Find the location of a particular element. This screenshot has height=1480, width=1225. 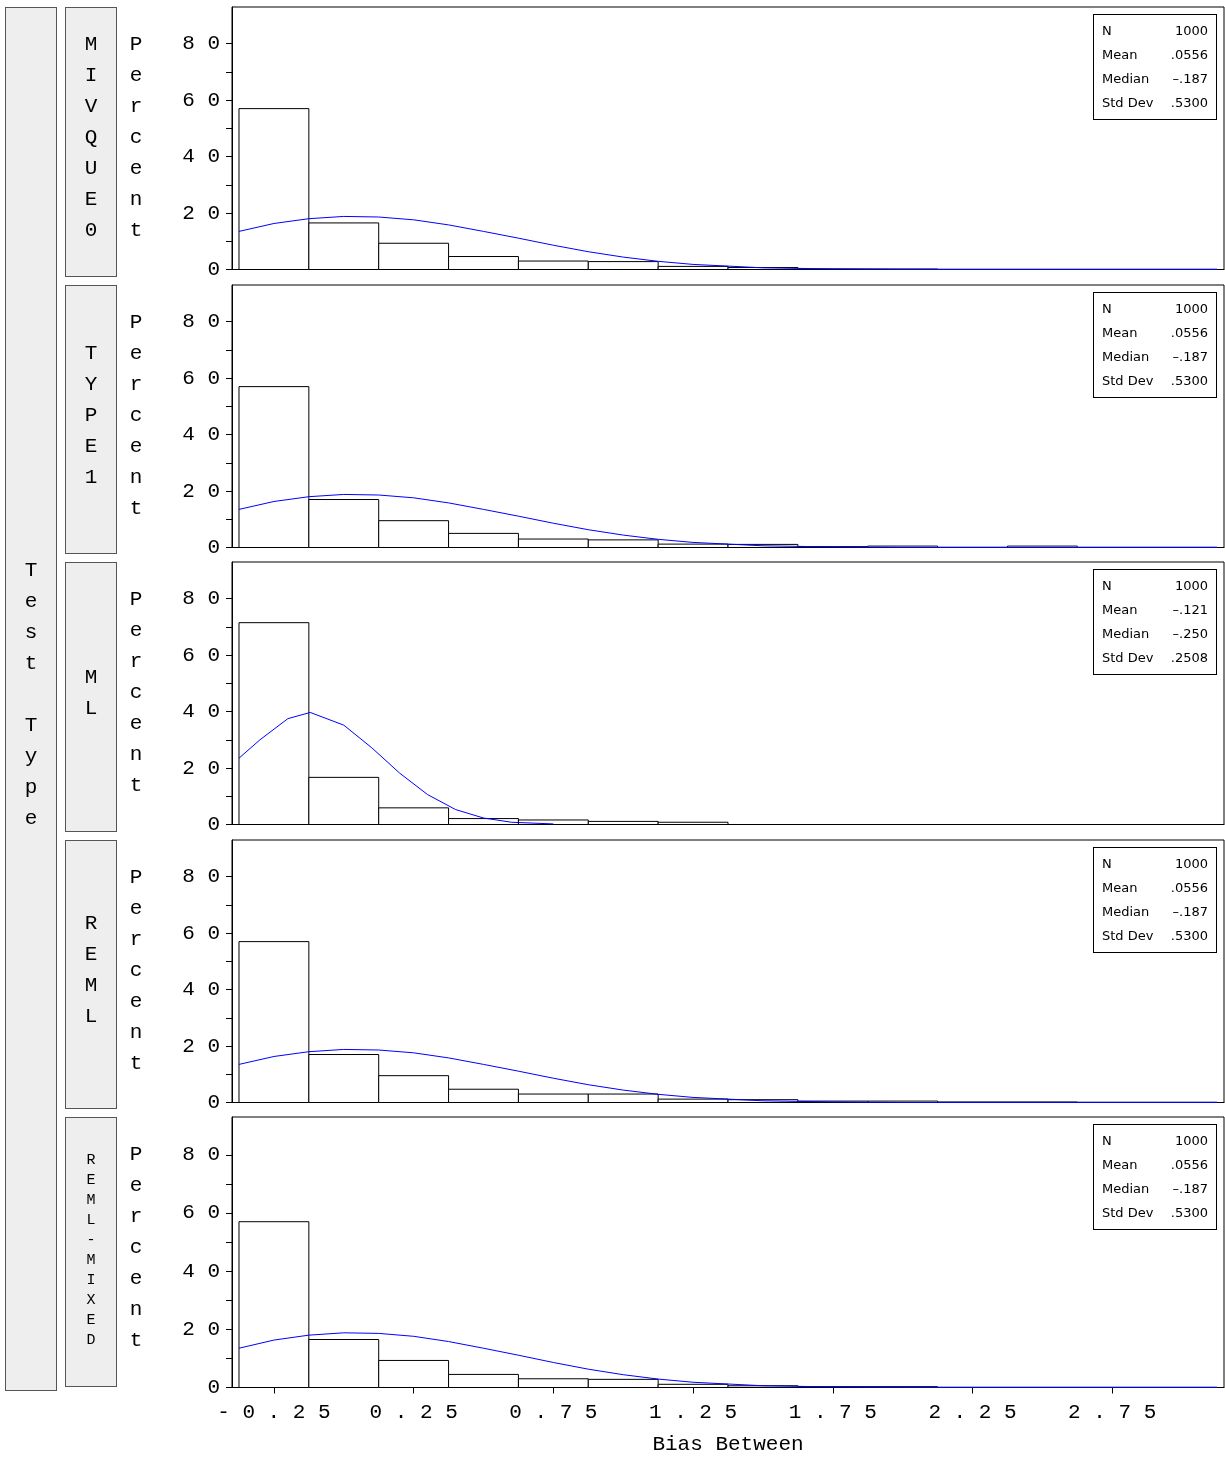

text: REML is located at coordinates (91, 974).